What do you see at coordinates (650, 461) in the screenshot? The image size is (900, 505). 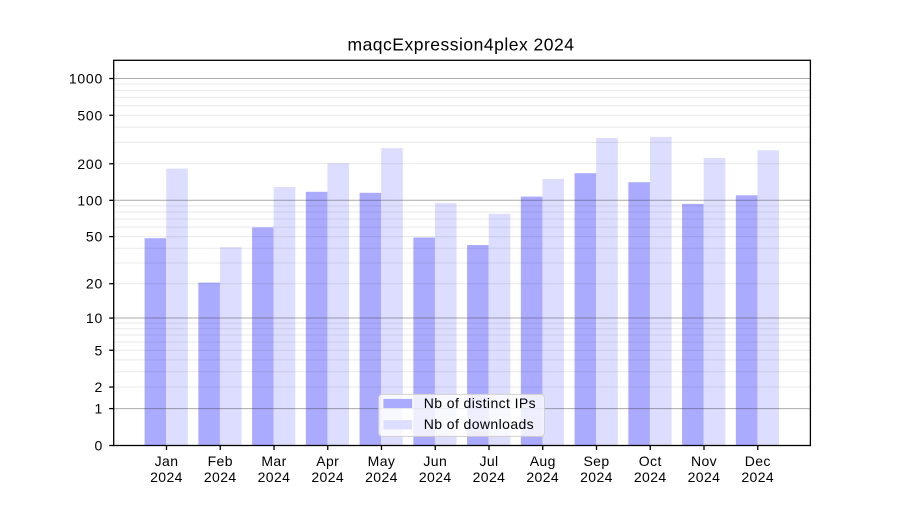 I see `svg-text: Oct` at bounding box center [650, 461].